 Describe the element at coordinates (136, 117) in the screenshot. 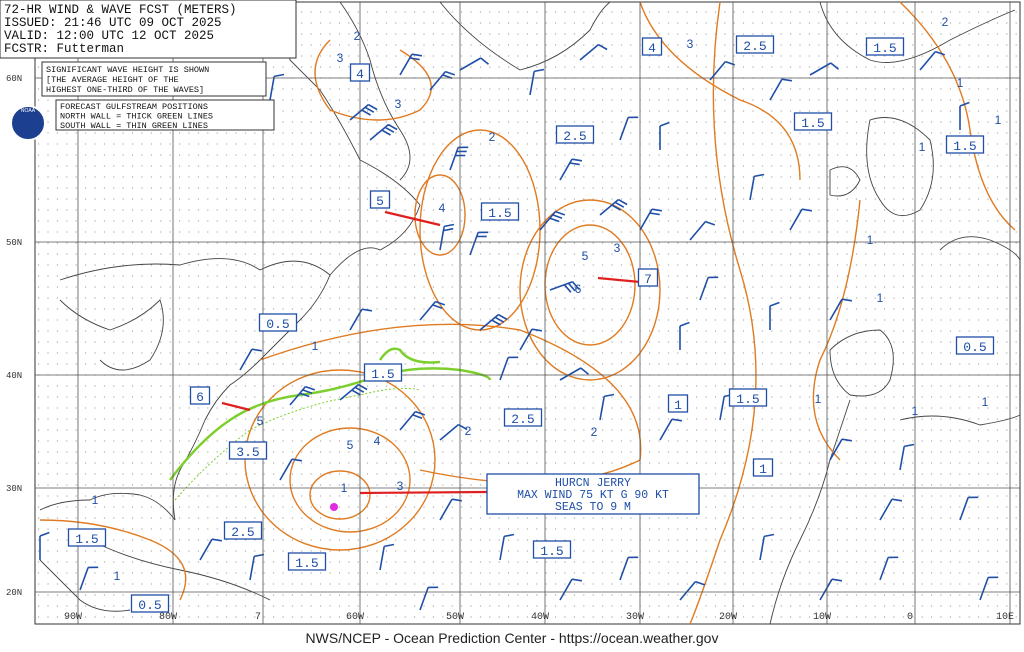

I see `gulfstream-note: NORTH WALL = THICK GREEN LINES` at that location.